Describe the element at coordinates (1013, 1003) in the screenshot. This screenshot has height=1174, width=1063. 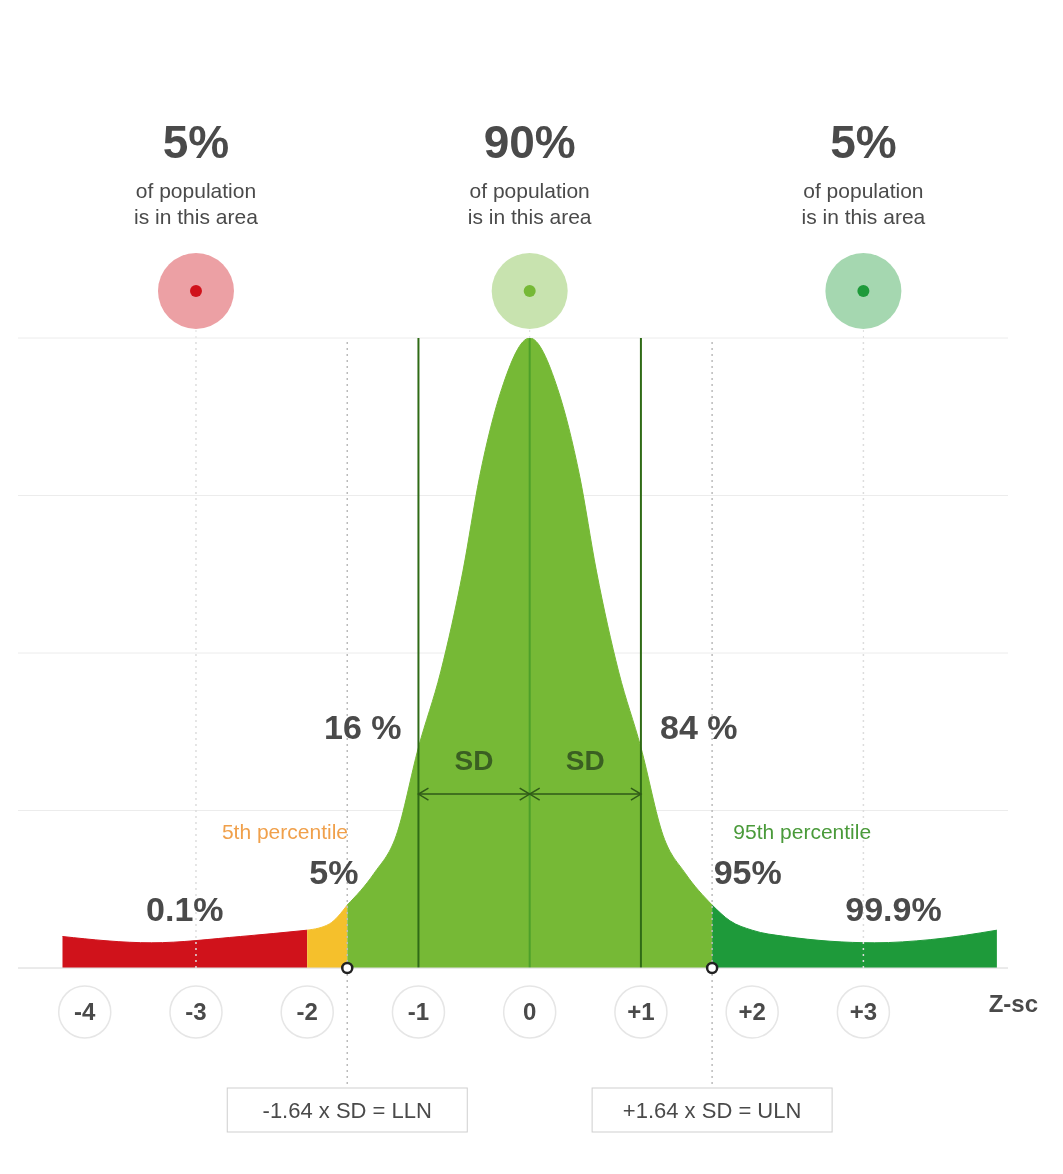
I see `x-axis-title: Z-sc` at that location.